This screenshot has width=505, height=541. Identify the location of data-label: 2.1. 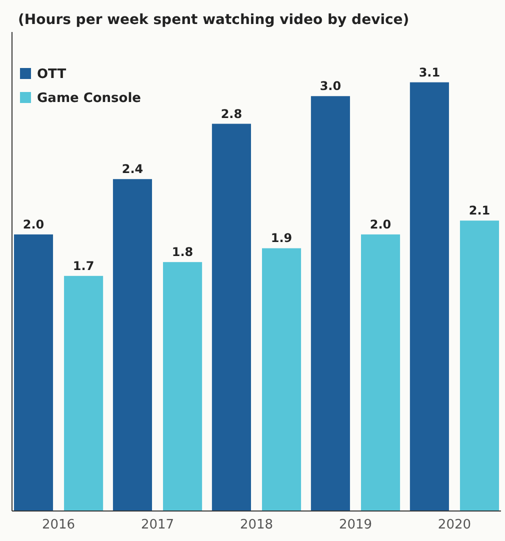
(479, 211).